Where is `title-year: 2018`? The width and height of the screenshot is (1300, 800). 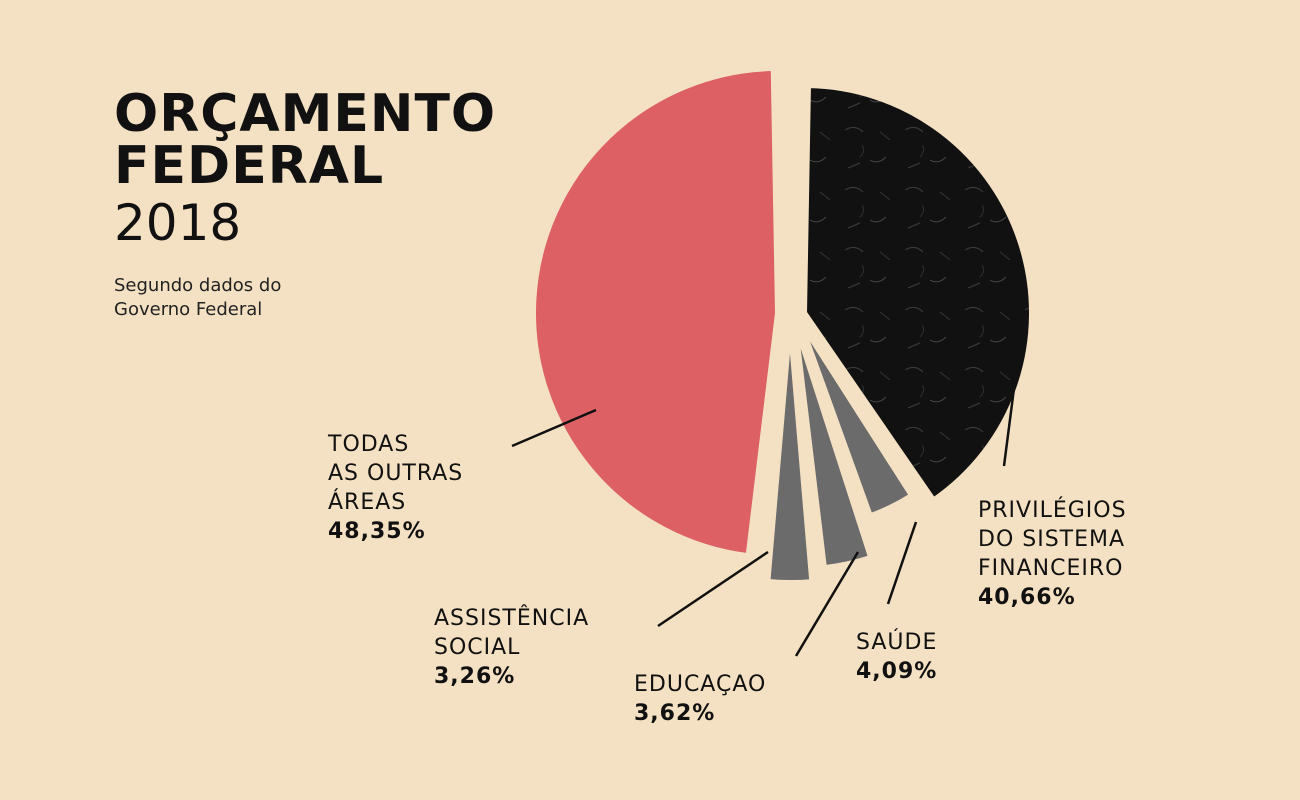 title-year: 2018 is located at coordinates (178, 223).